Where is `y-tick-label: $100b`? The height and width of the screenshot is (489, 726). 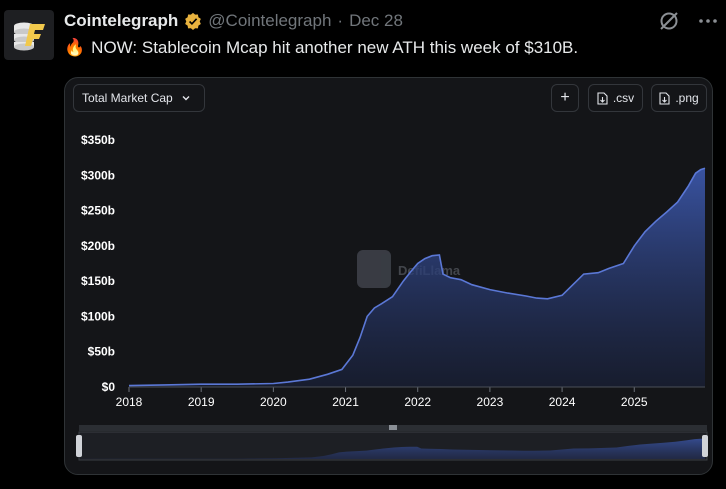 y-tick-label: $100b is located at coordinates (98, 316).